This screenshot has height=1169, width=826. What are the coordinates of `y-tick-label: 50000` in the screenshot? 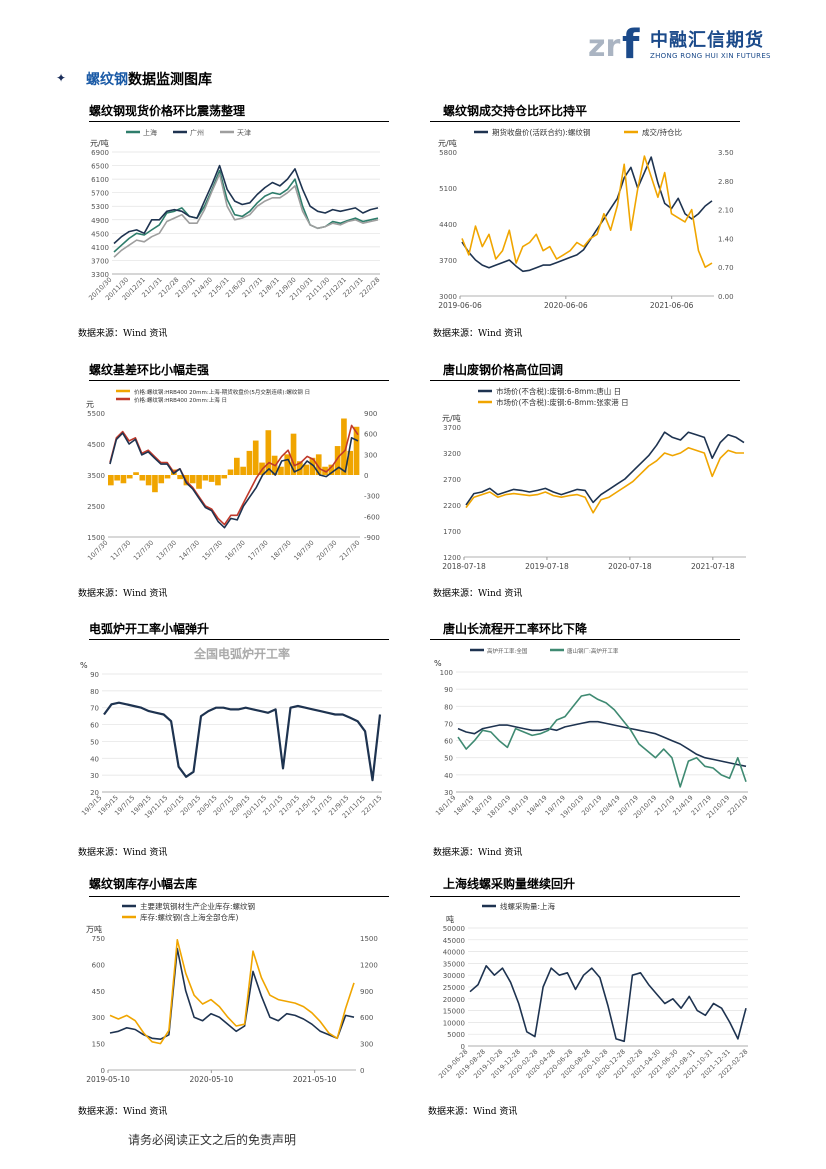 It's located at (454, 929).